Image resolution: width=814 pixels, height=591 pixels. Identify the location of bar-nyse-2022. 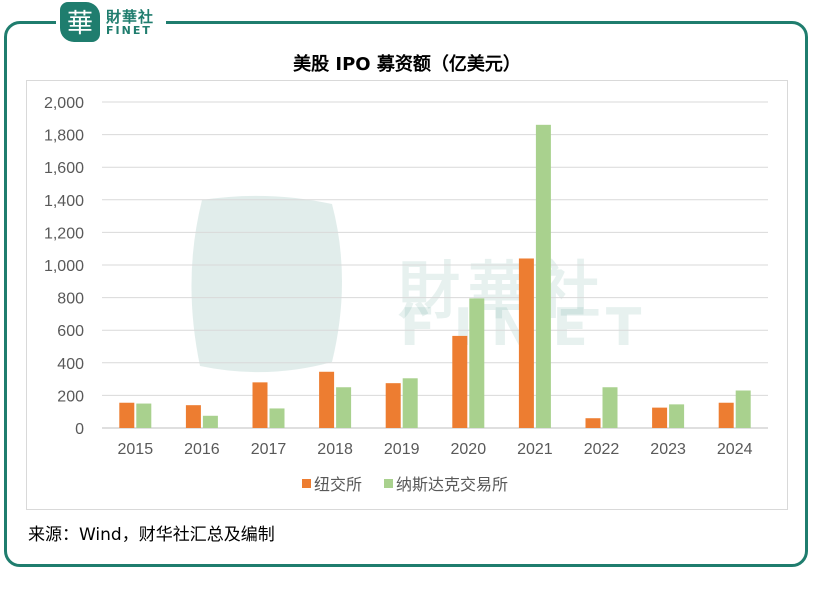
(593, 423).